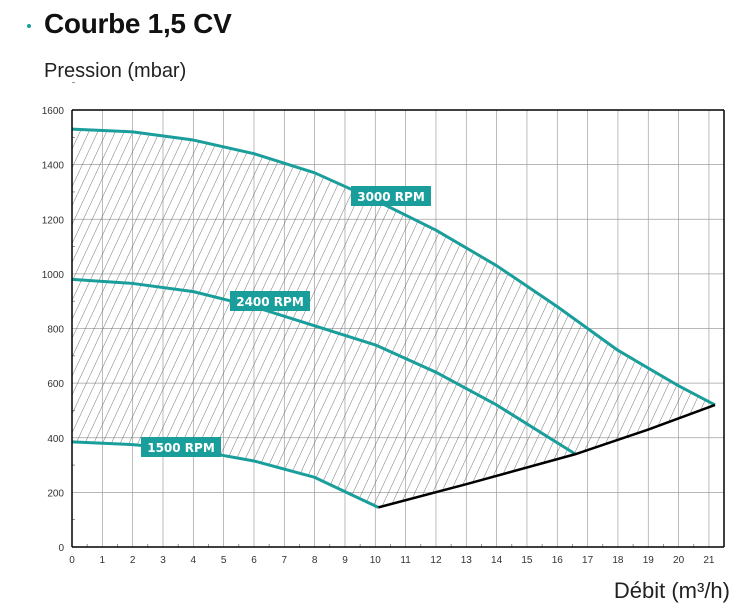  Describe the element at coordinates (671, 590) in the screenshot. I see `x-axis-label: Débit (m³/h)` at that location.